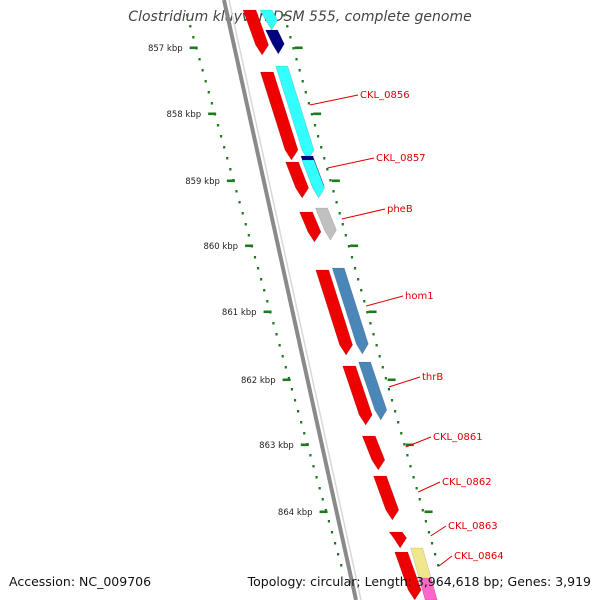  I want to click on gene-label: CKL_0863, so click(473, 526).